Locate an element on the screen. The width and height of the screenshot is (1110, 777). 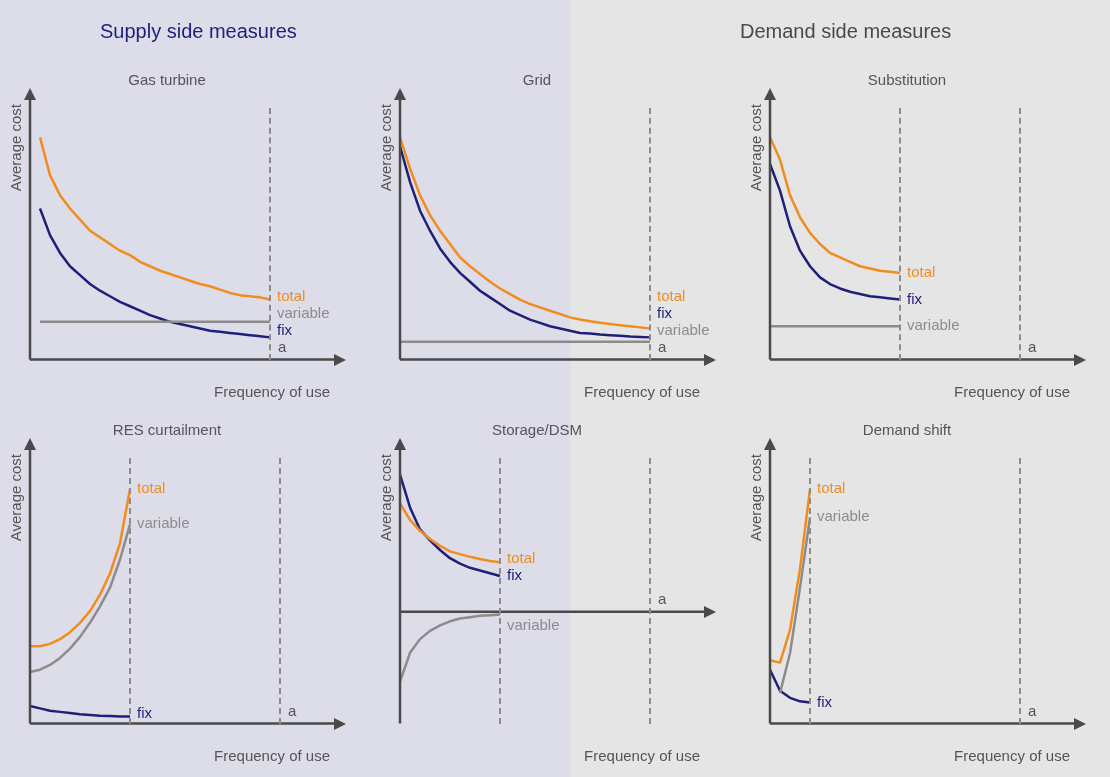
chart-title: Storage/DSM is located at coordinates (537, 430).